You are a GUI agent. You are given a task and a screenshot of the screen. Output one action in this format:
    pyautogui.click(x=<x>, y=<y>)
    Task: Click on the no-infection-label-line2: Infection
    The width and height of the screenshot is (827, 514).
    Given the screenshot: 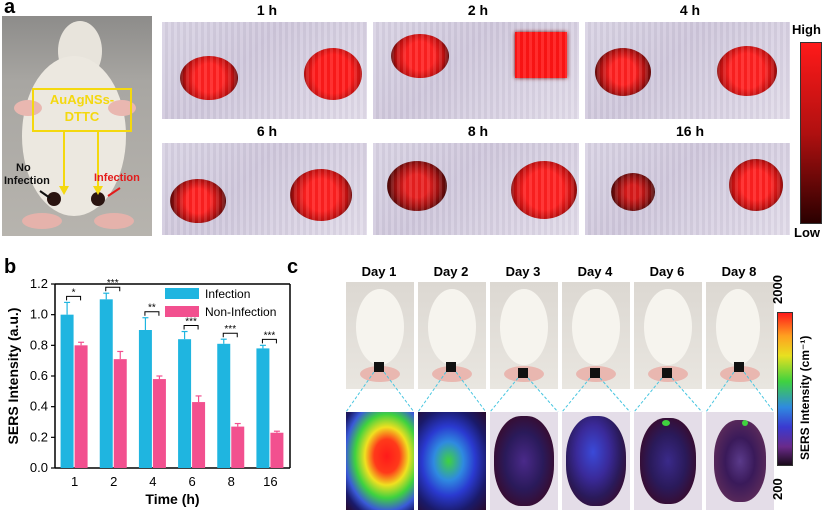 What is the action you would take?
    pyautogui.click(x=27, y=181)
    